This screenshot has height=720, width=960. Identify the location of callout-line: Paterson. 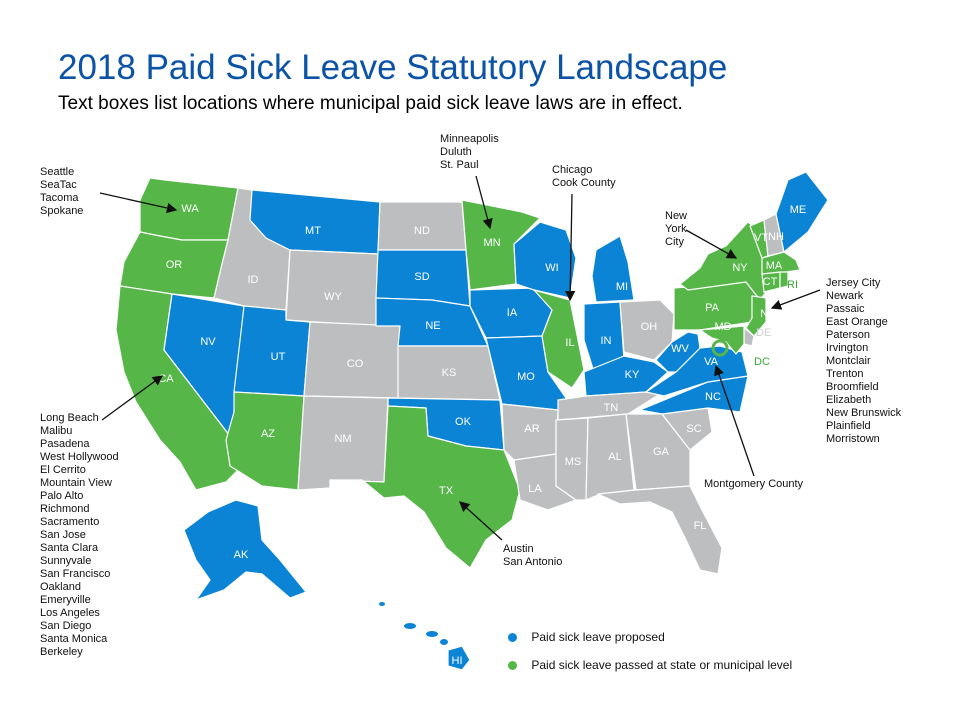
(848, 335).